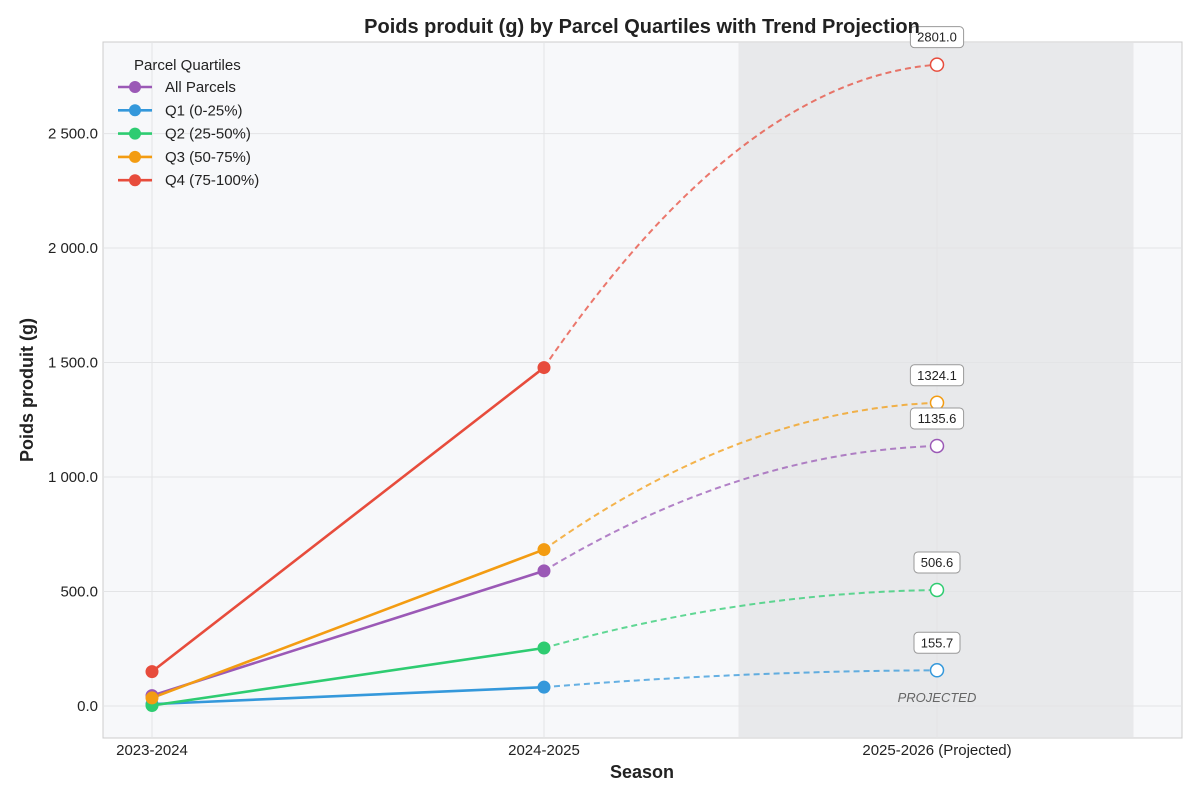 The height and width of the screenshot is (800, 1200). I want to click on y-axis-label: Poids produit (g), so click(27, 390).